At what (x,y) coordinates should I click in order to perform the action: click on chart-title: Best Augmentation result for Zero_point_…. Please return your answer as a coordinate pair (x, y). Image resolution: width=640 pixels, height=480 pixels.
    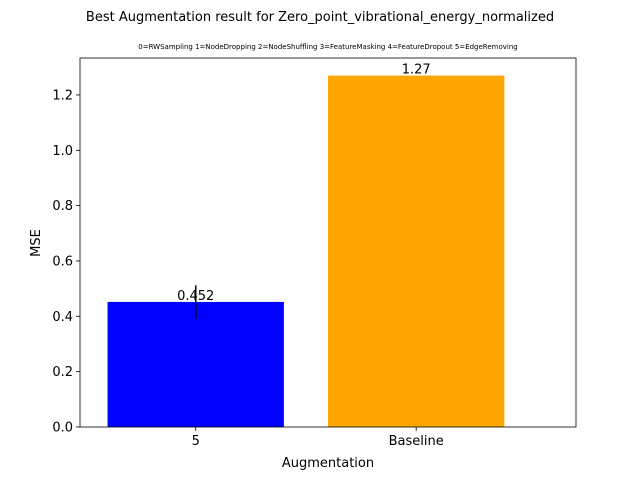
    Looking at the image, I should click on (320, 17).